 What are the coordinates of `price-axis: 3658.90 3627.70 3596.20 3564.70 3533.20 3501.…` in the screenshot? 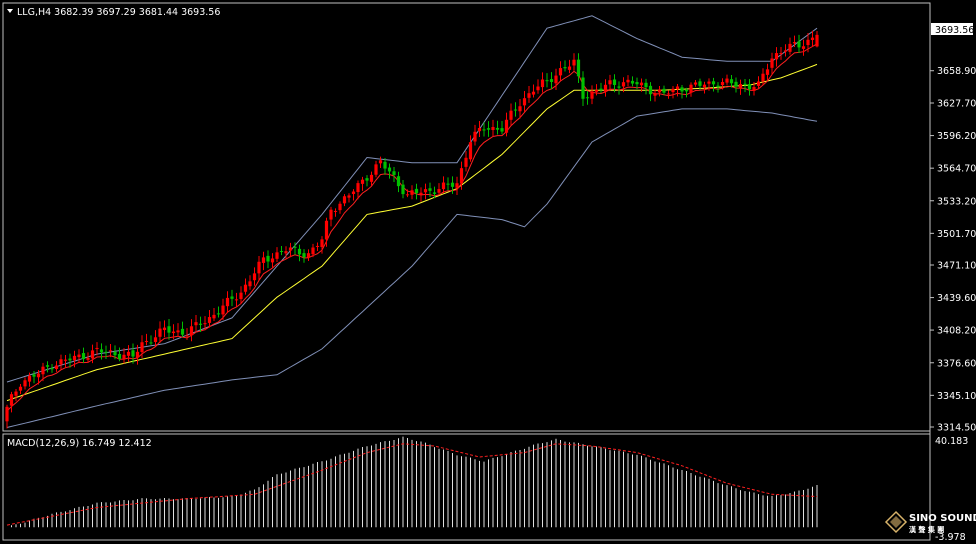 It's located at (953, 304).